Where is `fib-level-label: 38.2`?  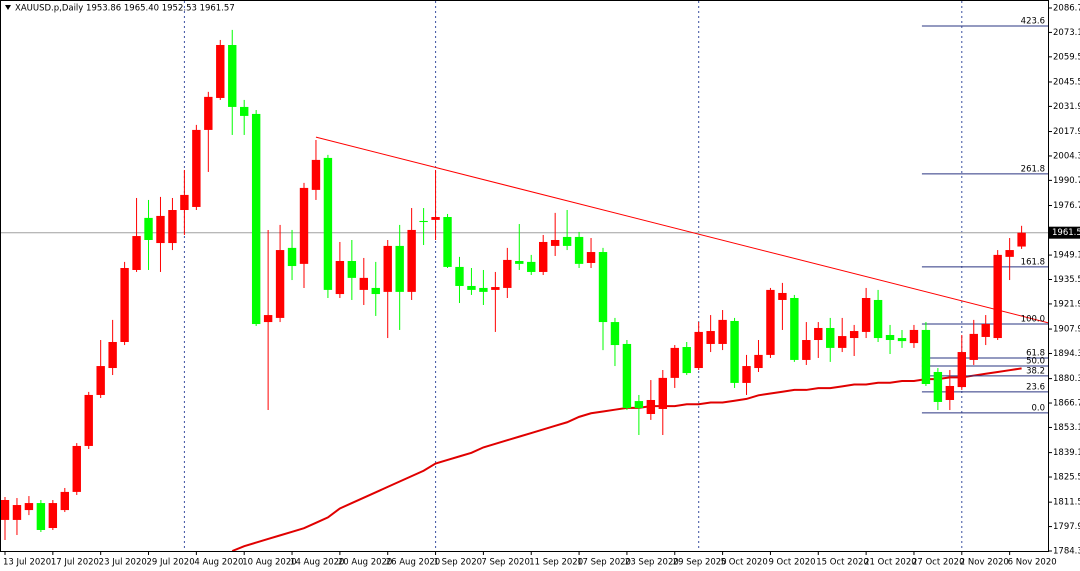
fib-level-label: 38.2 is located at coordinates (1035, 371).